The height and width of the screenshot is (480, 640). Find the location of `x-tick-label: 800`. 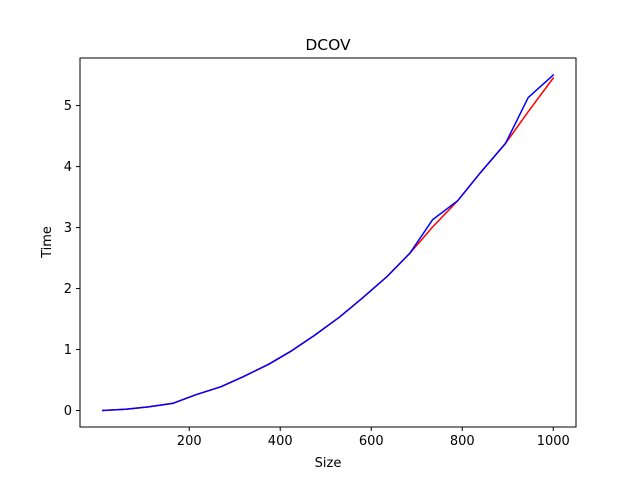

x-tick-label: 800 is located at coordinates (462, 441).